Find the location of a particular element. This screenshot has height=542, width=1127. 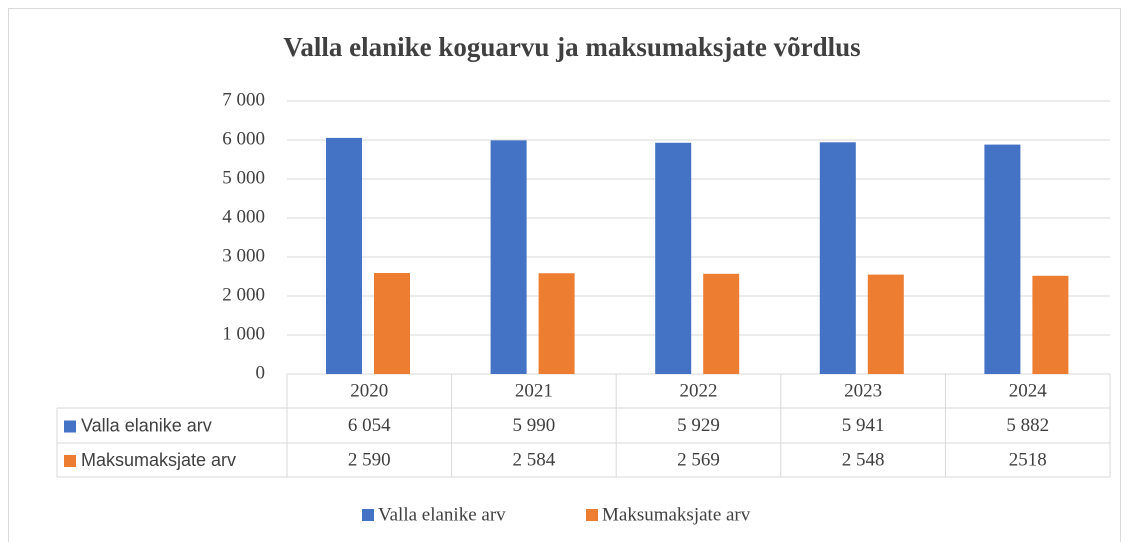

y-tick-label: 2 000 is located at coordinates (243, 294).